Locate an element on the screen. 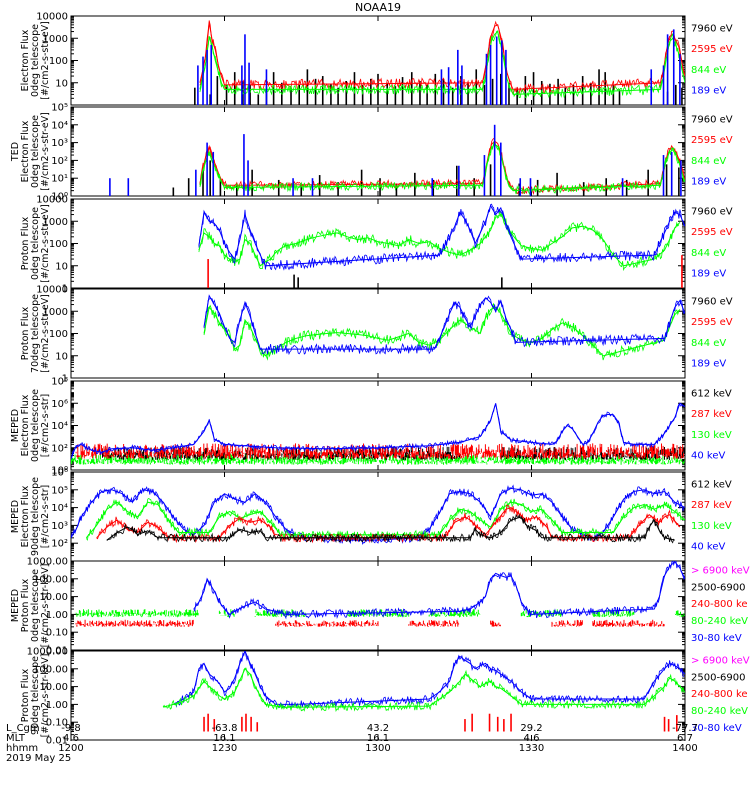  series-noise-287-kev is located at coordinates (380, 451).